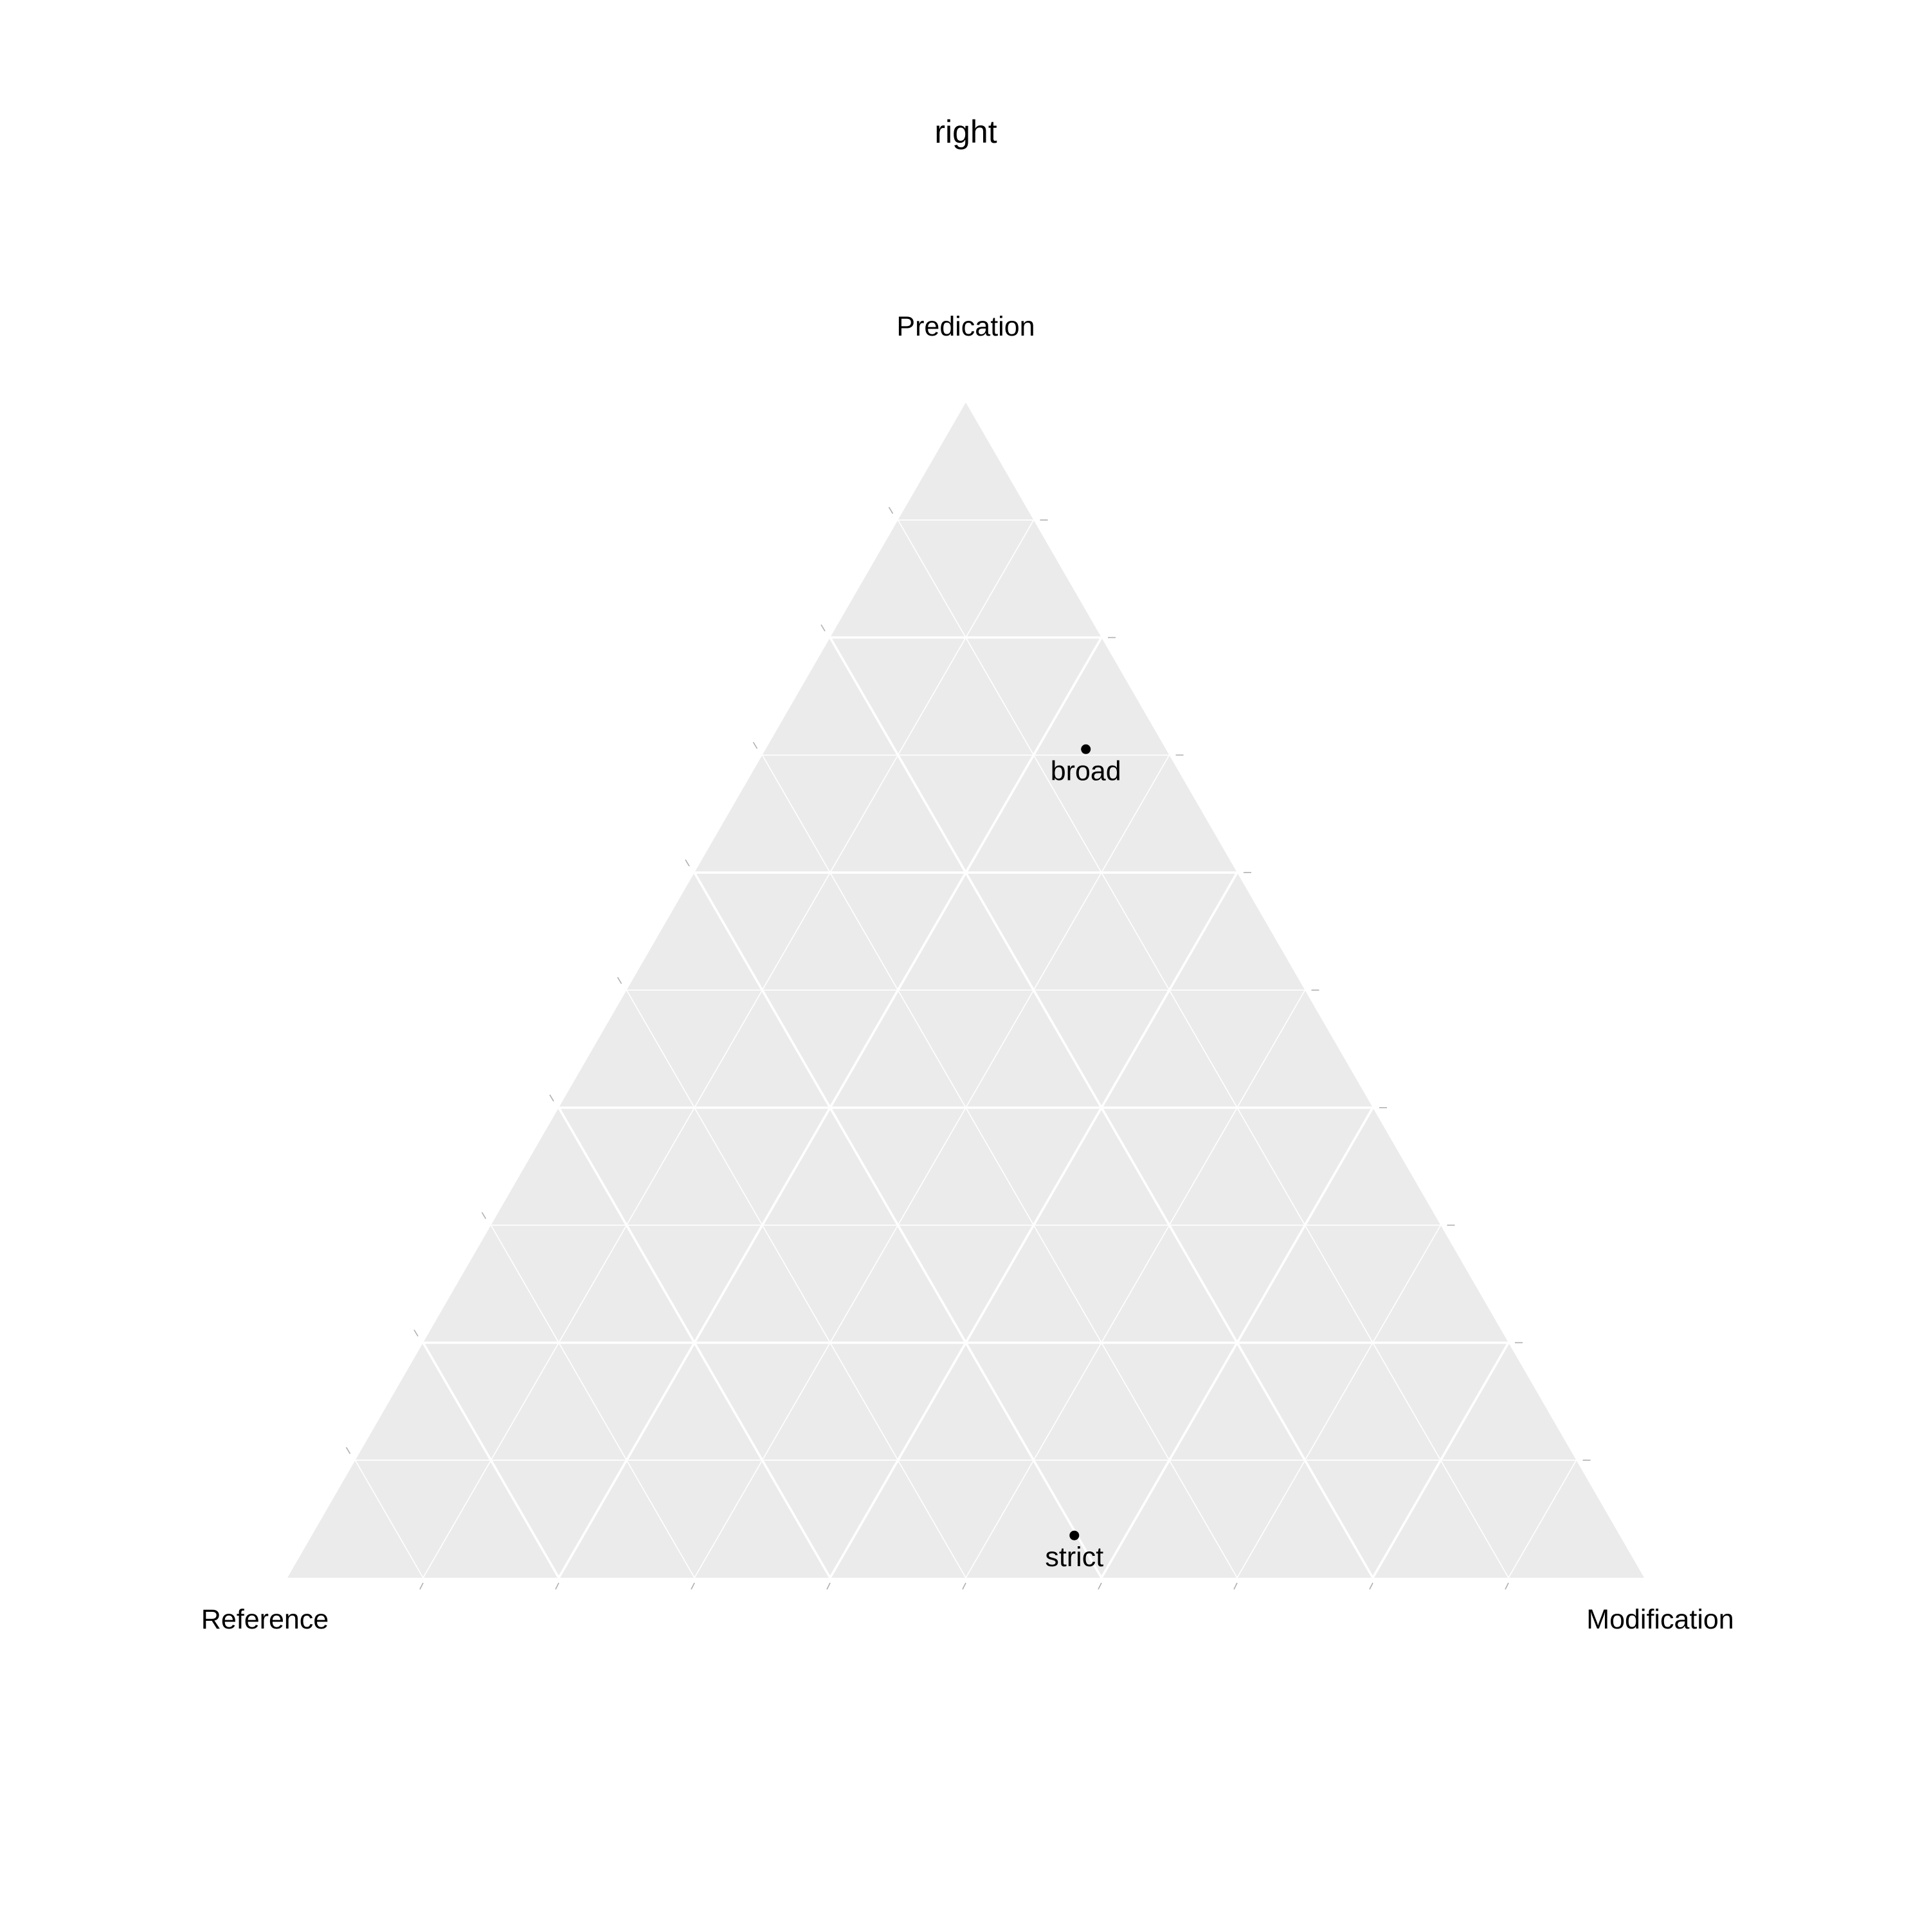 The height and width of the screenshot is (1932, 1929). What do you see at coordinates (965, 132) in the screenshot?
I see `chart-title: right` at bounding box center [965, 132].